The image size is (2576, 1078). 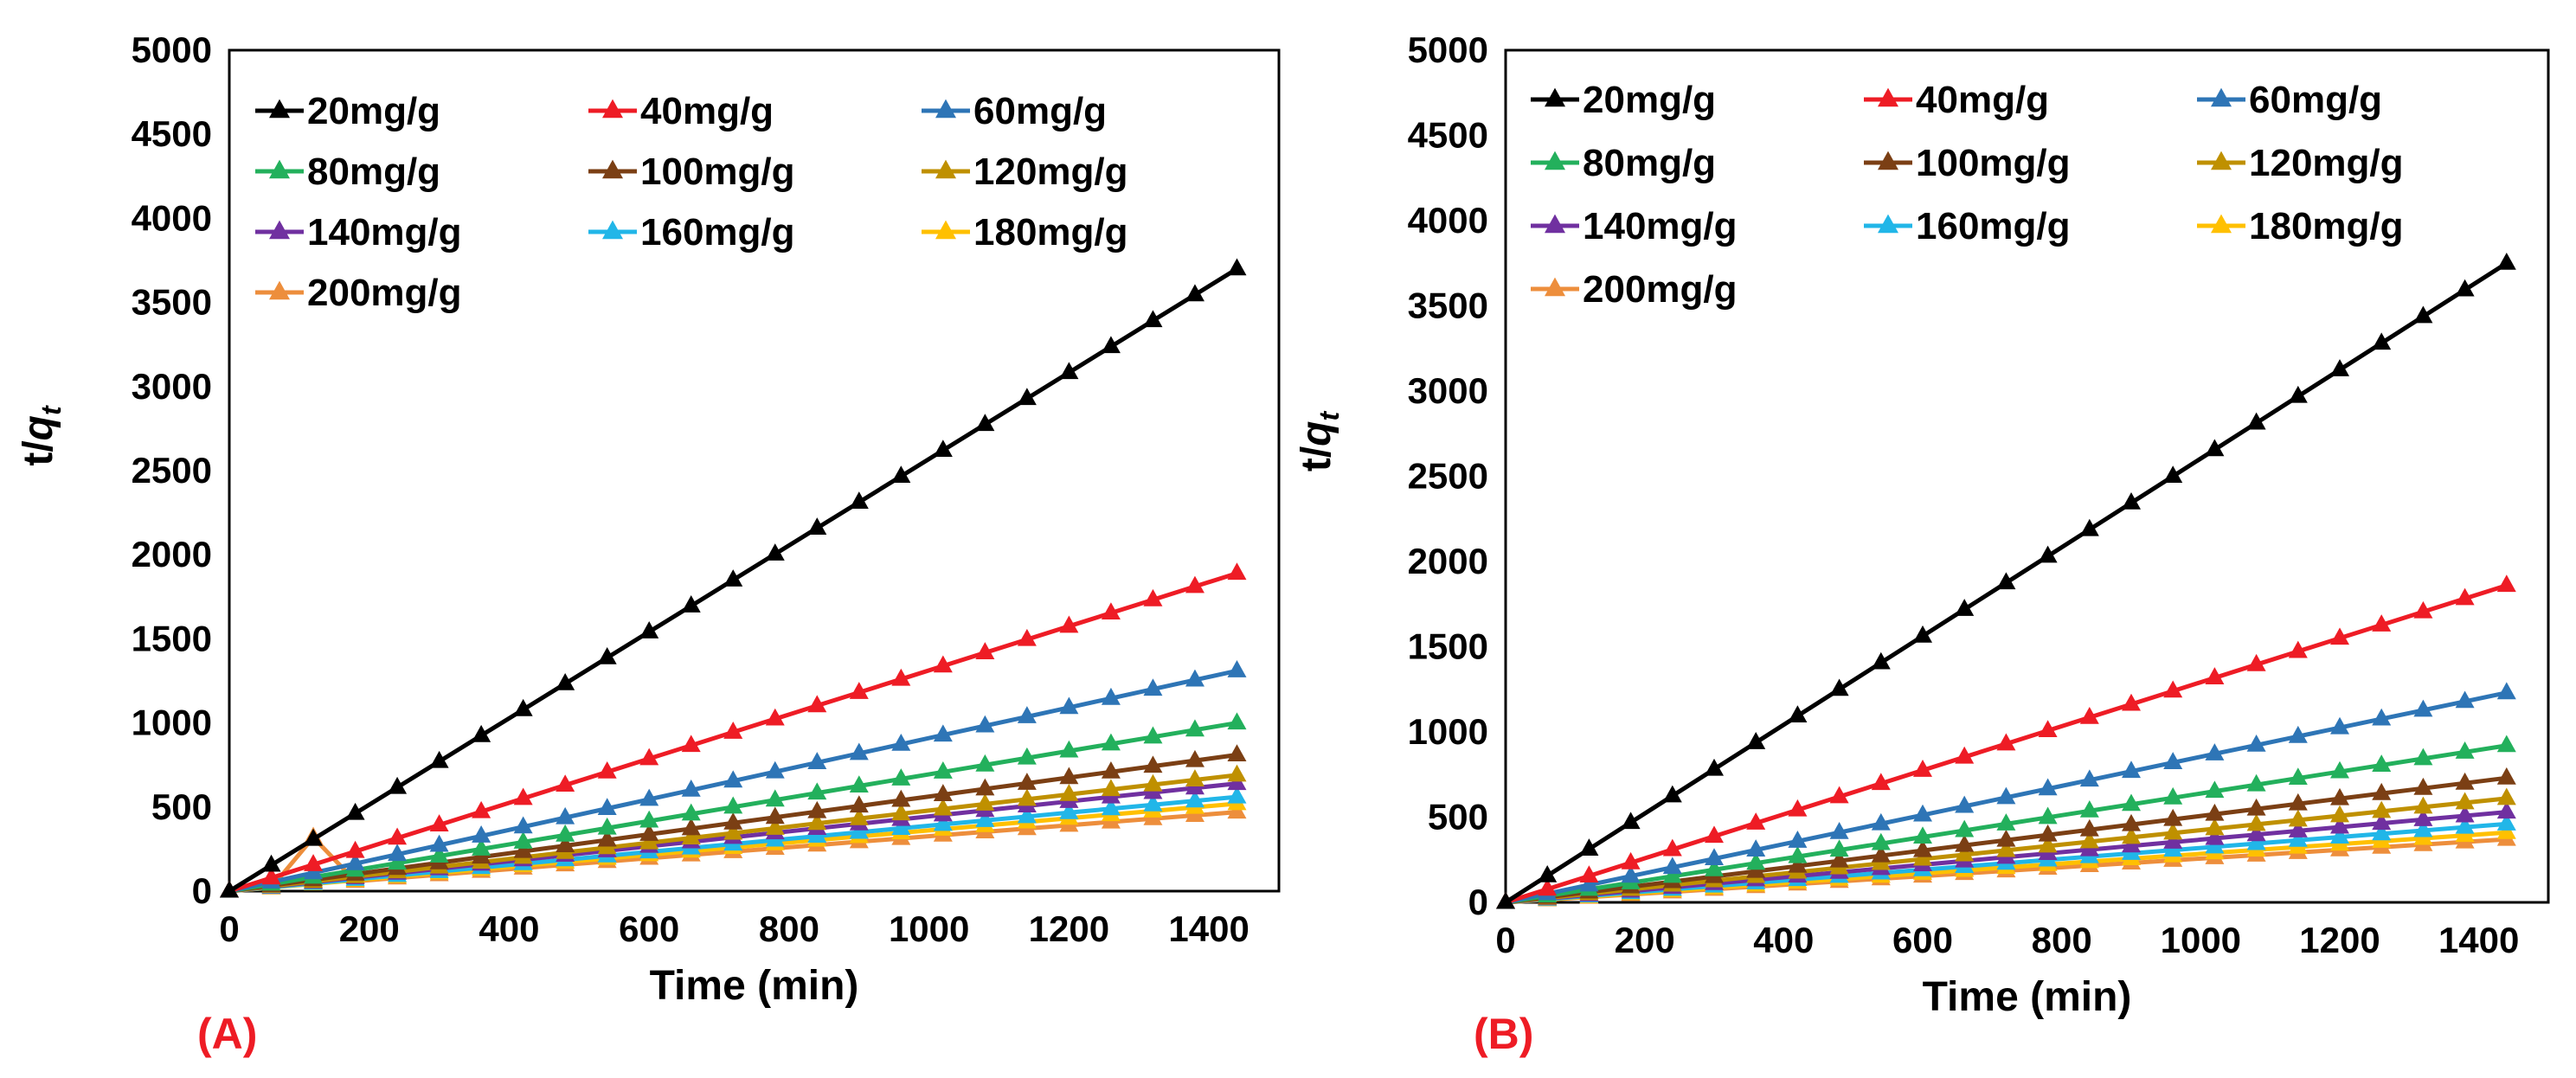 I want to click on x-tick-label-a: 1400, so click(x=1209, y=929).